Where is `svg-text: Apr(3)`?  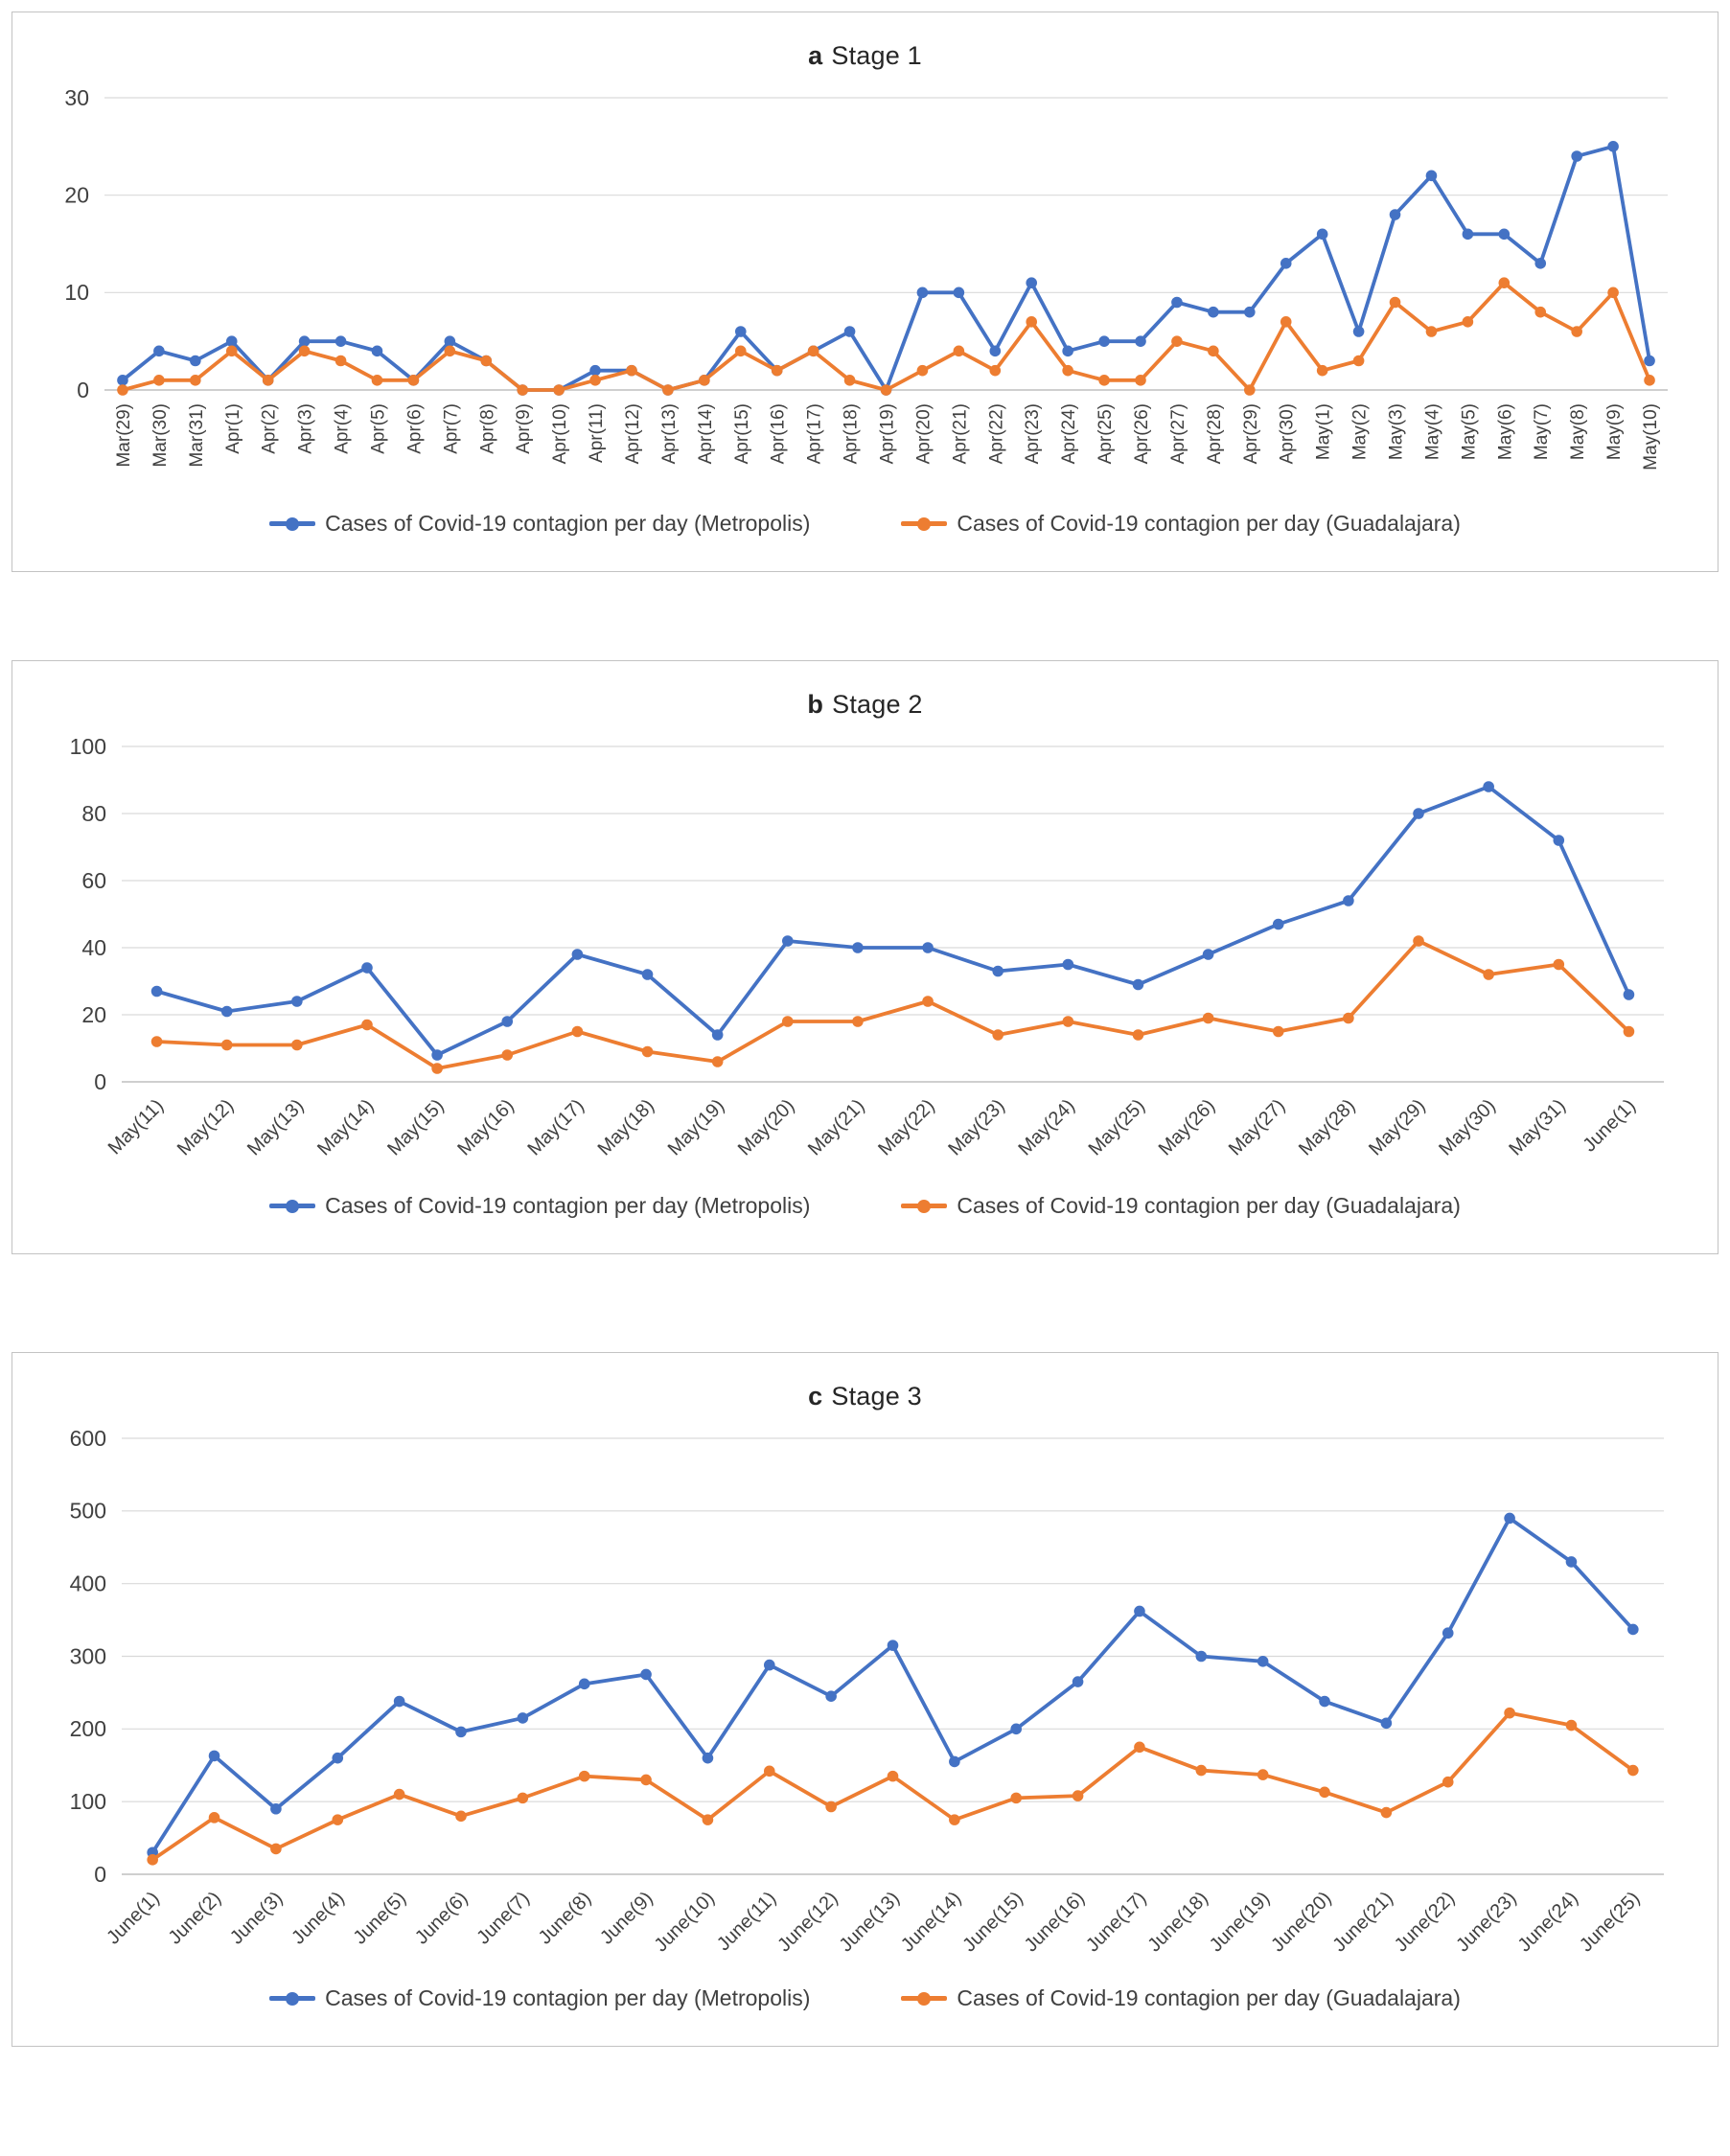 svg-text: Apr(3) is located at coordinates (306, 428).